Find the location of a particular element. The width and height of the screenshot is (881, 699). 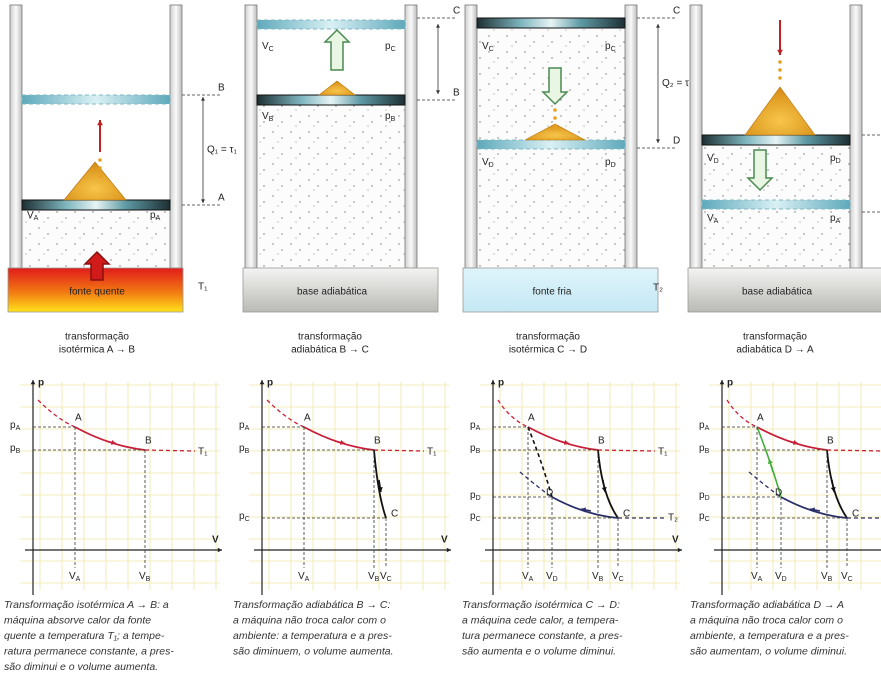

description-line: ambiente: a temperatura e a pres- is located at coordinates (312, 636).